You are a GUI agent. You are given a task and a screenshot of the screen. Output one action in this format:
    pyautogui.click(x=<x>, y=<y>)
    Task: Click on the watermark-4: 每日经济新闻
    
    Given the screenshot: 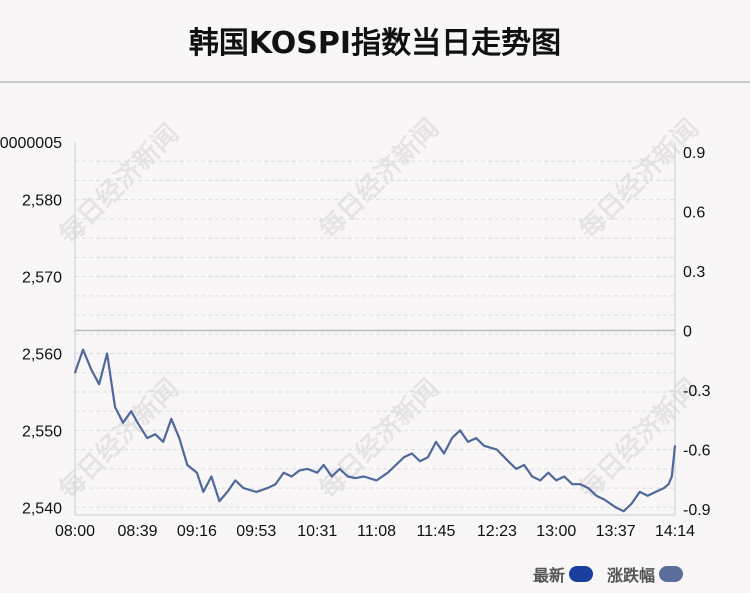 What is the action you would take?
    pyautogui.click(x=379, y=439)
    